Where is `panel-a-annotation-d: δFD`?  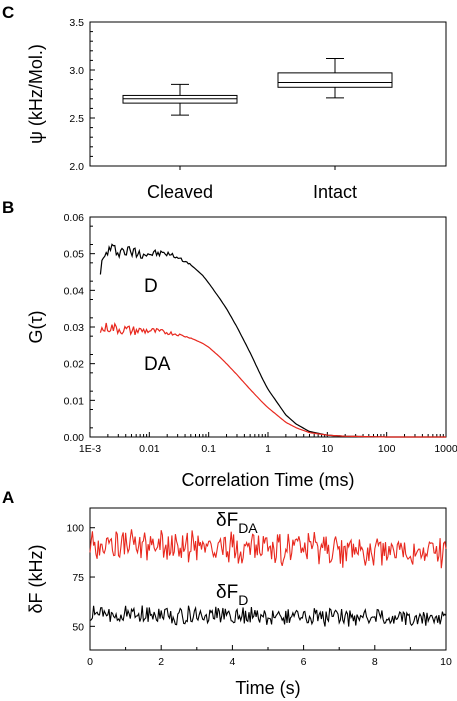 panel-a-annotation-d: δFD is located at coordinates (232, 595).